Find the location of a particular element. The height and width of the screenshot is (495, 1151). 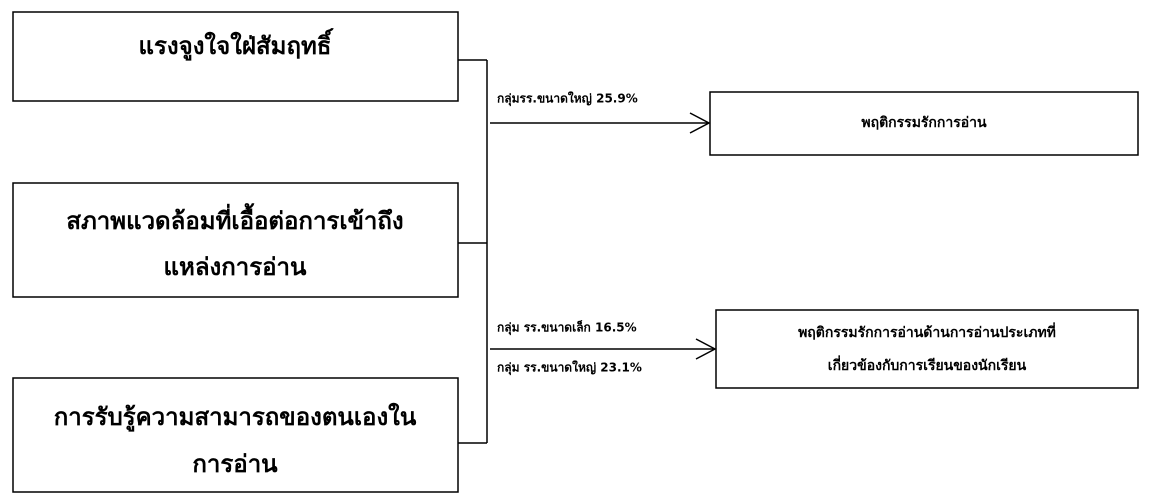

edge-label: กลุ่ม รร.ขนาดเล็ก 16.5% is located at coordinates (567, 328).